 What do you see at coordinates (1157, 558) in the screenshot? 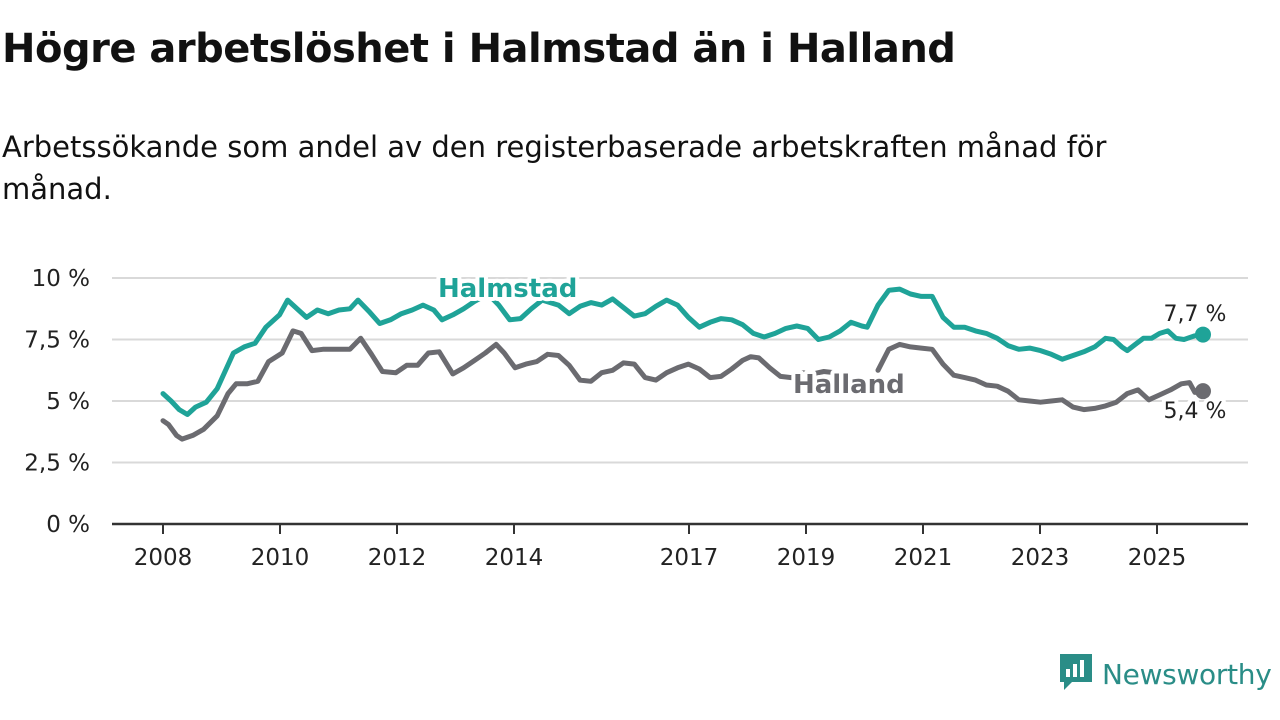
I see `x-tick-label: 2025` at bounding box center [1157, 558].